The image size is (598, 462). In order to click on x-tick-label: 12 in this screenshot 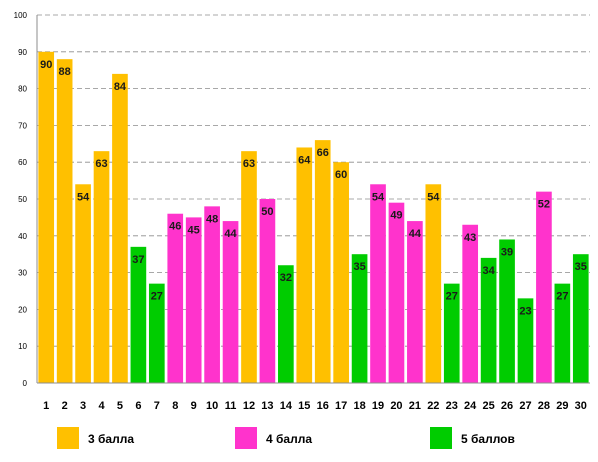, I will do `click(249, 406)`.